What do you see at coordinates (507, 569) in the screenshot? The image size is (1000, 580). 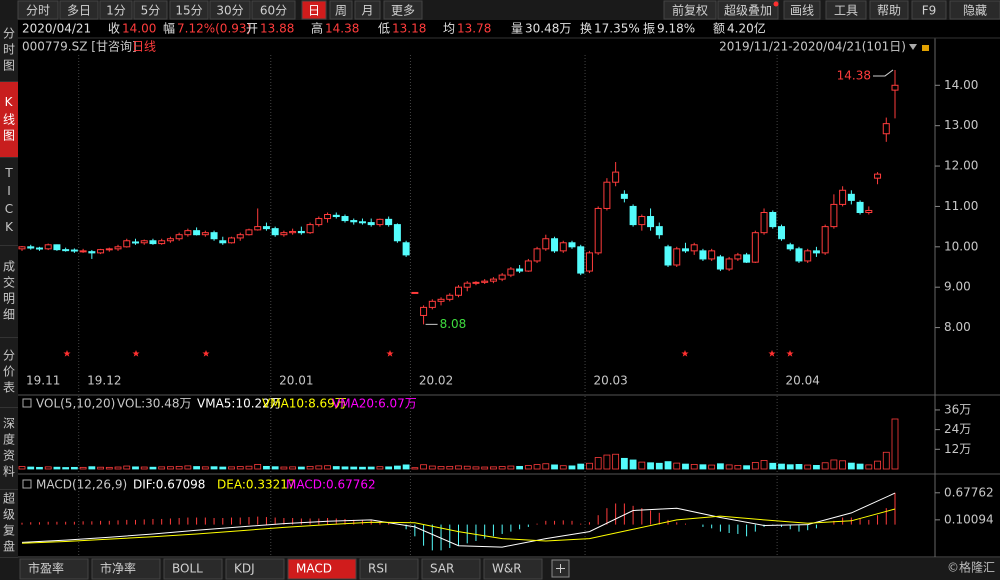 I see `indicator-tab-label: W&R` at bounding box center [507, 569].